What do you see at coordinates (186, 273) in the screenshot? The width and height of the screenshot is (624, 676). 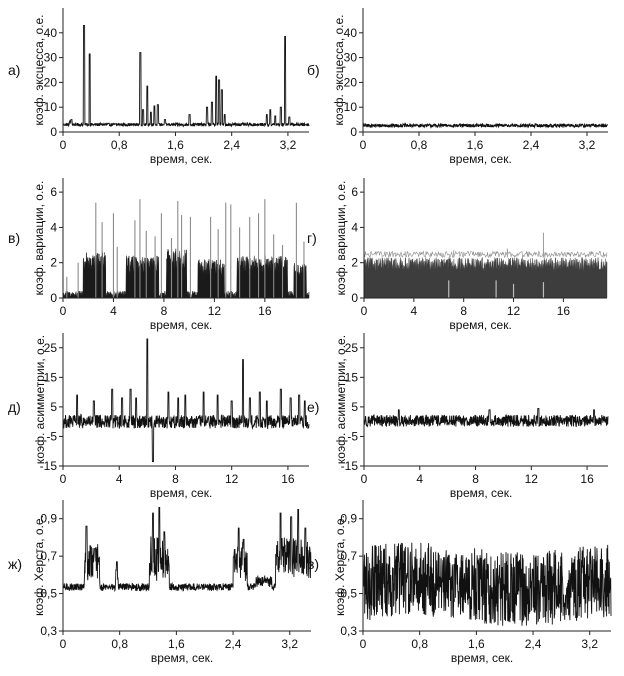 I see `series-area` at bounding box center [186, 273].